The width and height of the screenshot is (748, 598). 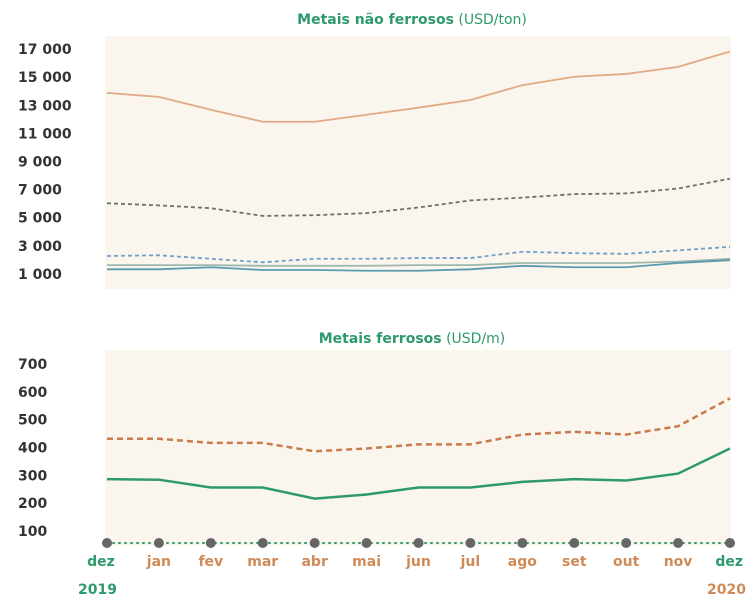 What do you see at coordinates (45, 50) in the screenshot?
I see `y-tick-label: 17 000` at bounding box center [45, 50].